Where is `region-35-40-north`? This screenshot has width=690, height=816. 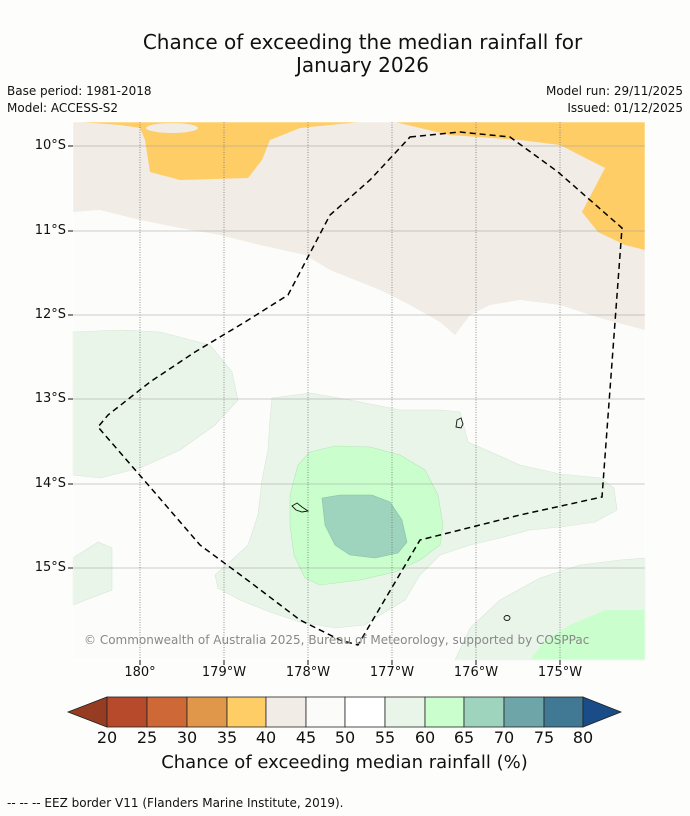
region-35-40-north is located at coordinates (220, 151).